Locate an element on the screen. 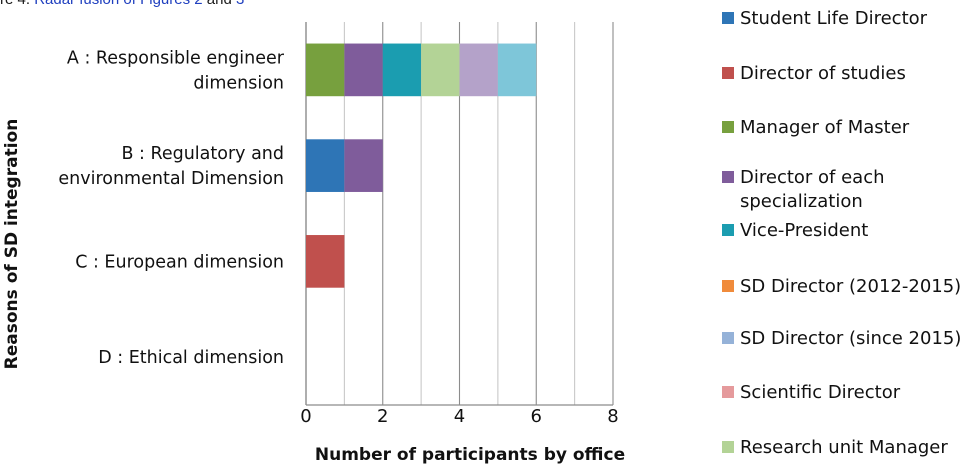 The image size is (971, 468). legend-label: Student Life Director is located at coordinates (834, 18).